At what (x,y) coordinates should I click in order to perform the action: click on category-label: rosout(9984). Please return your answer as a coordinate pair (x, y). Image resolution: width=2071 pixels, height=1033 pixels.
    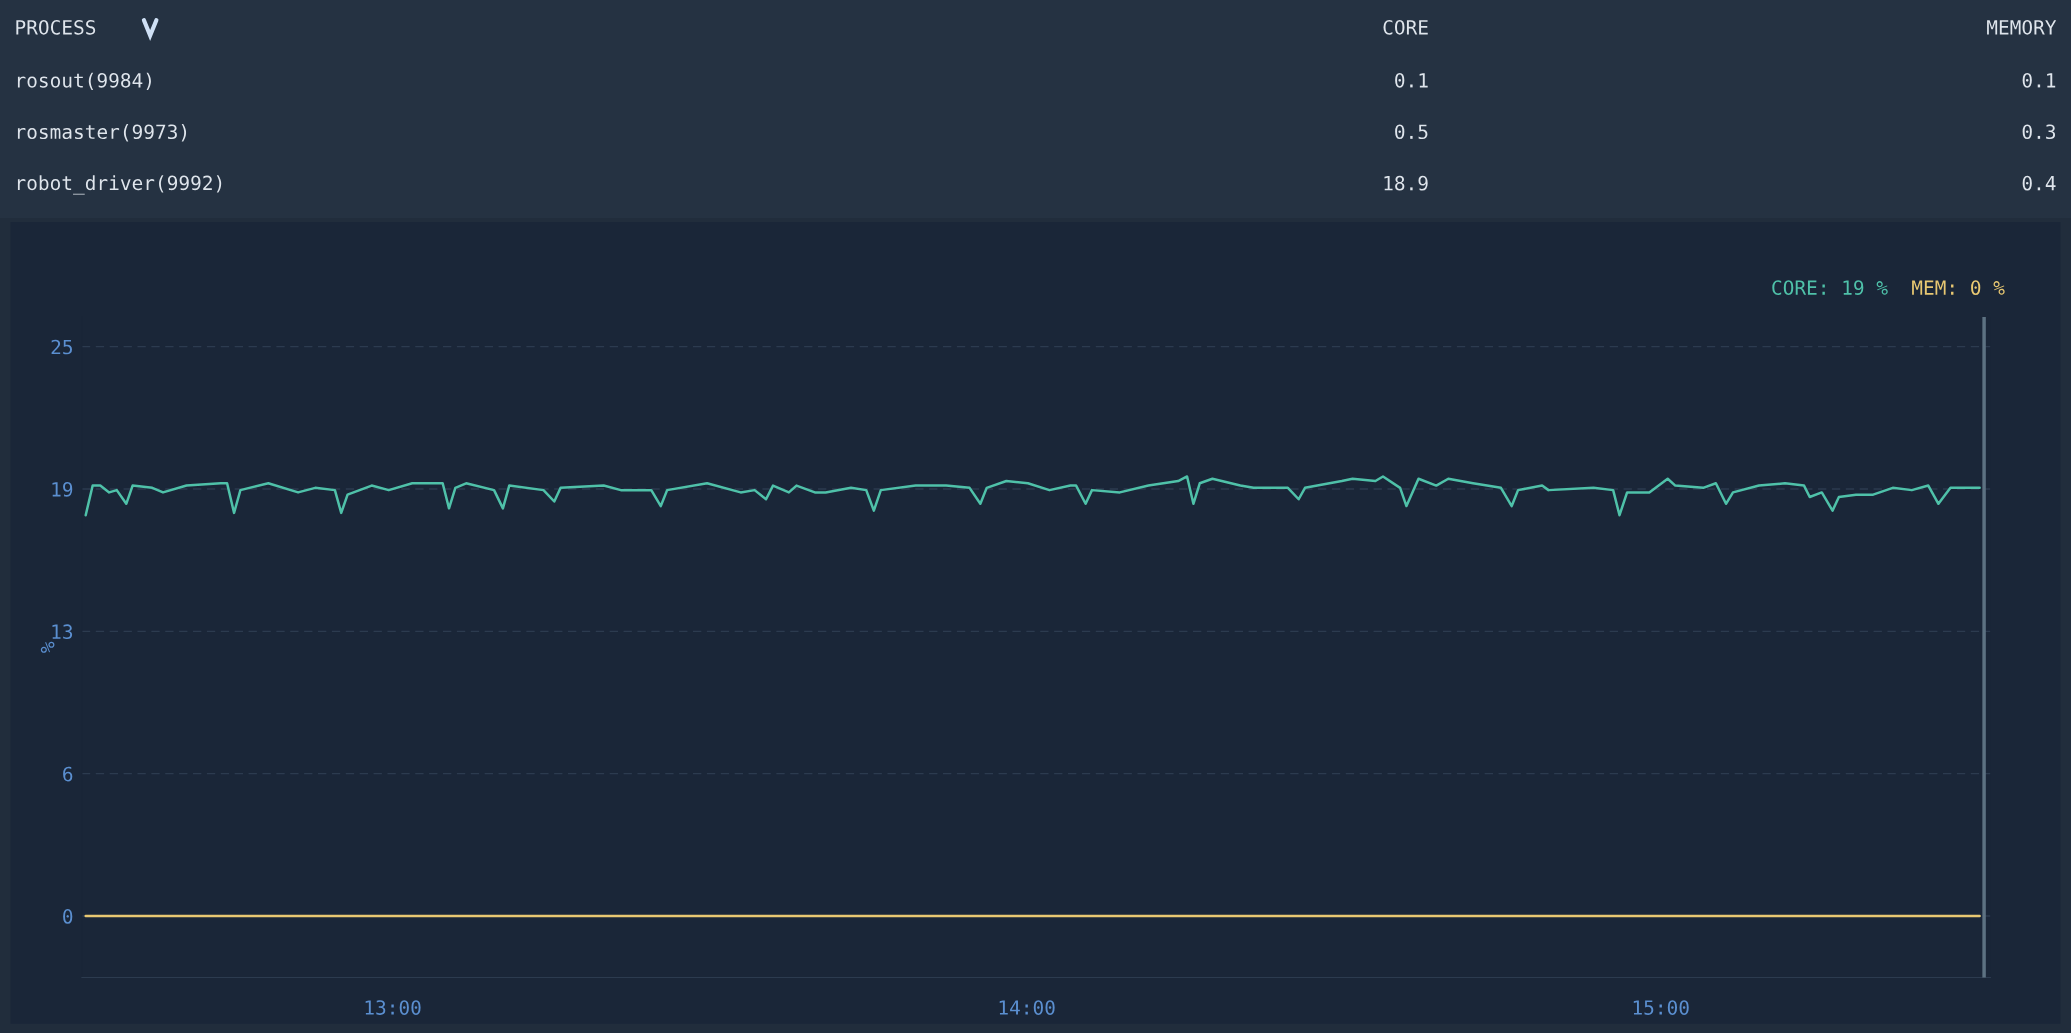
    Looking at the image, I should click on (84, 81).